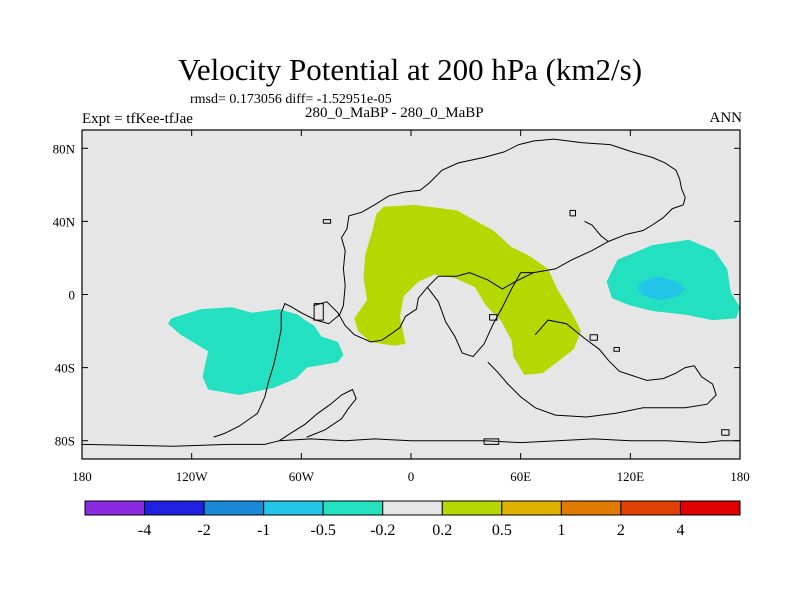  What do you see at coordinates (616, 349) in the screenshot?
I see `coastline-island_e` at bounding box center [616, 349].